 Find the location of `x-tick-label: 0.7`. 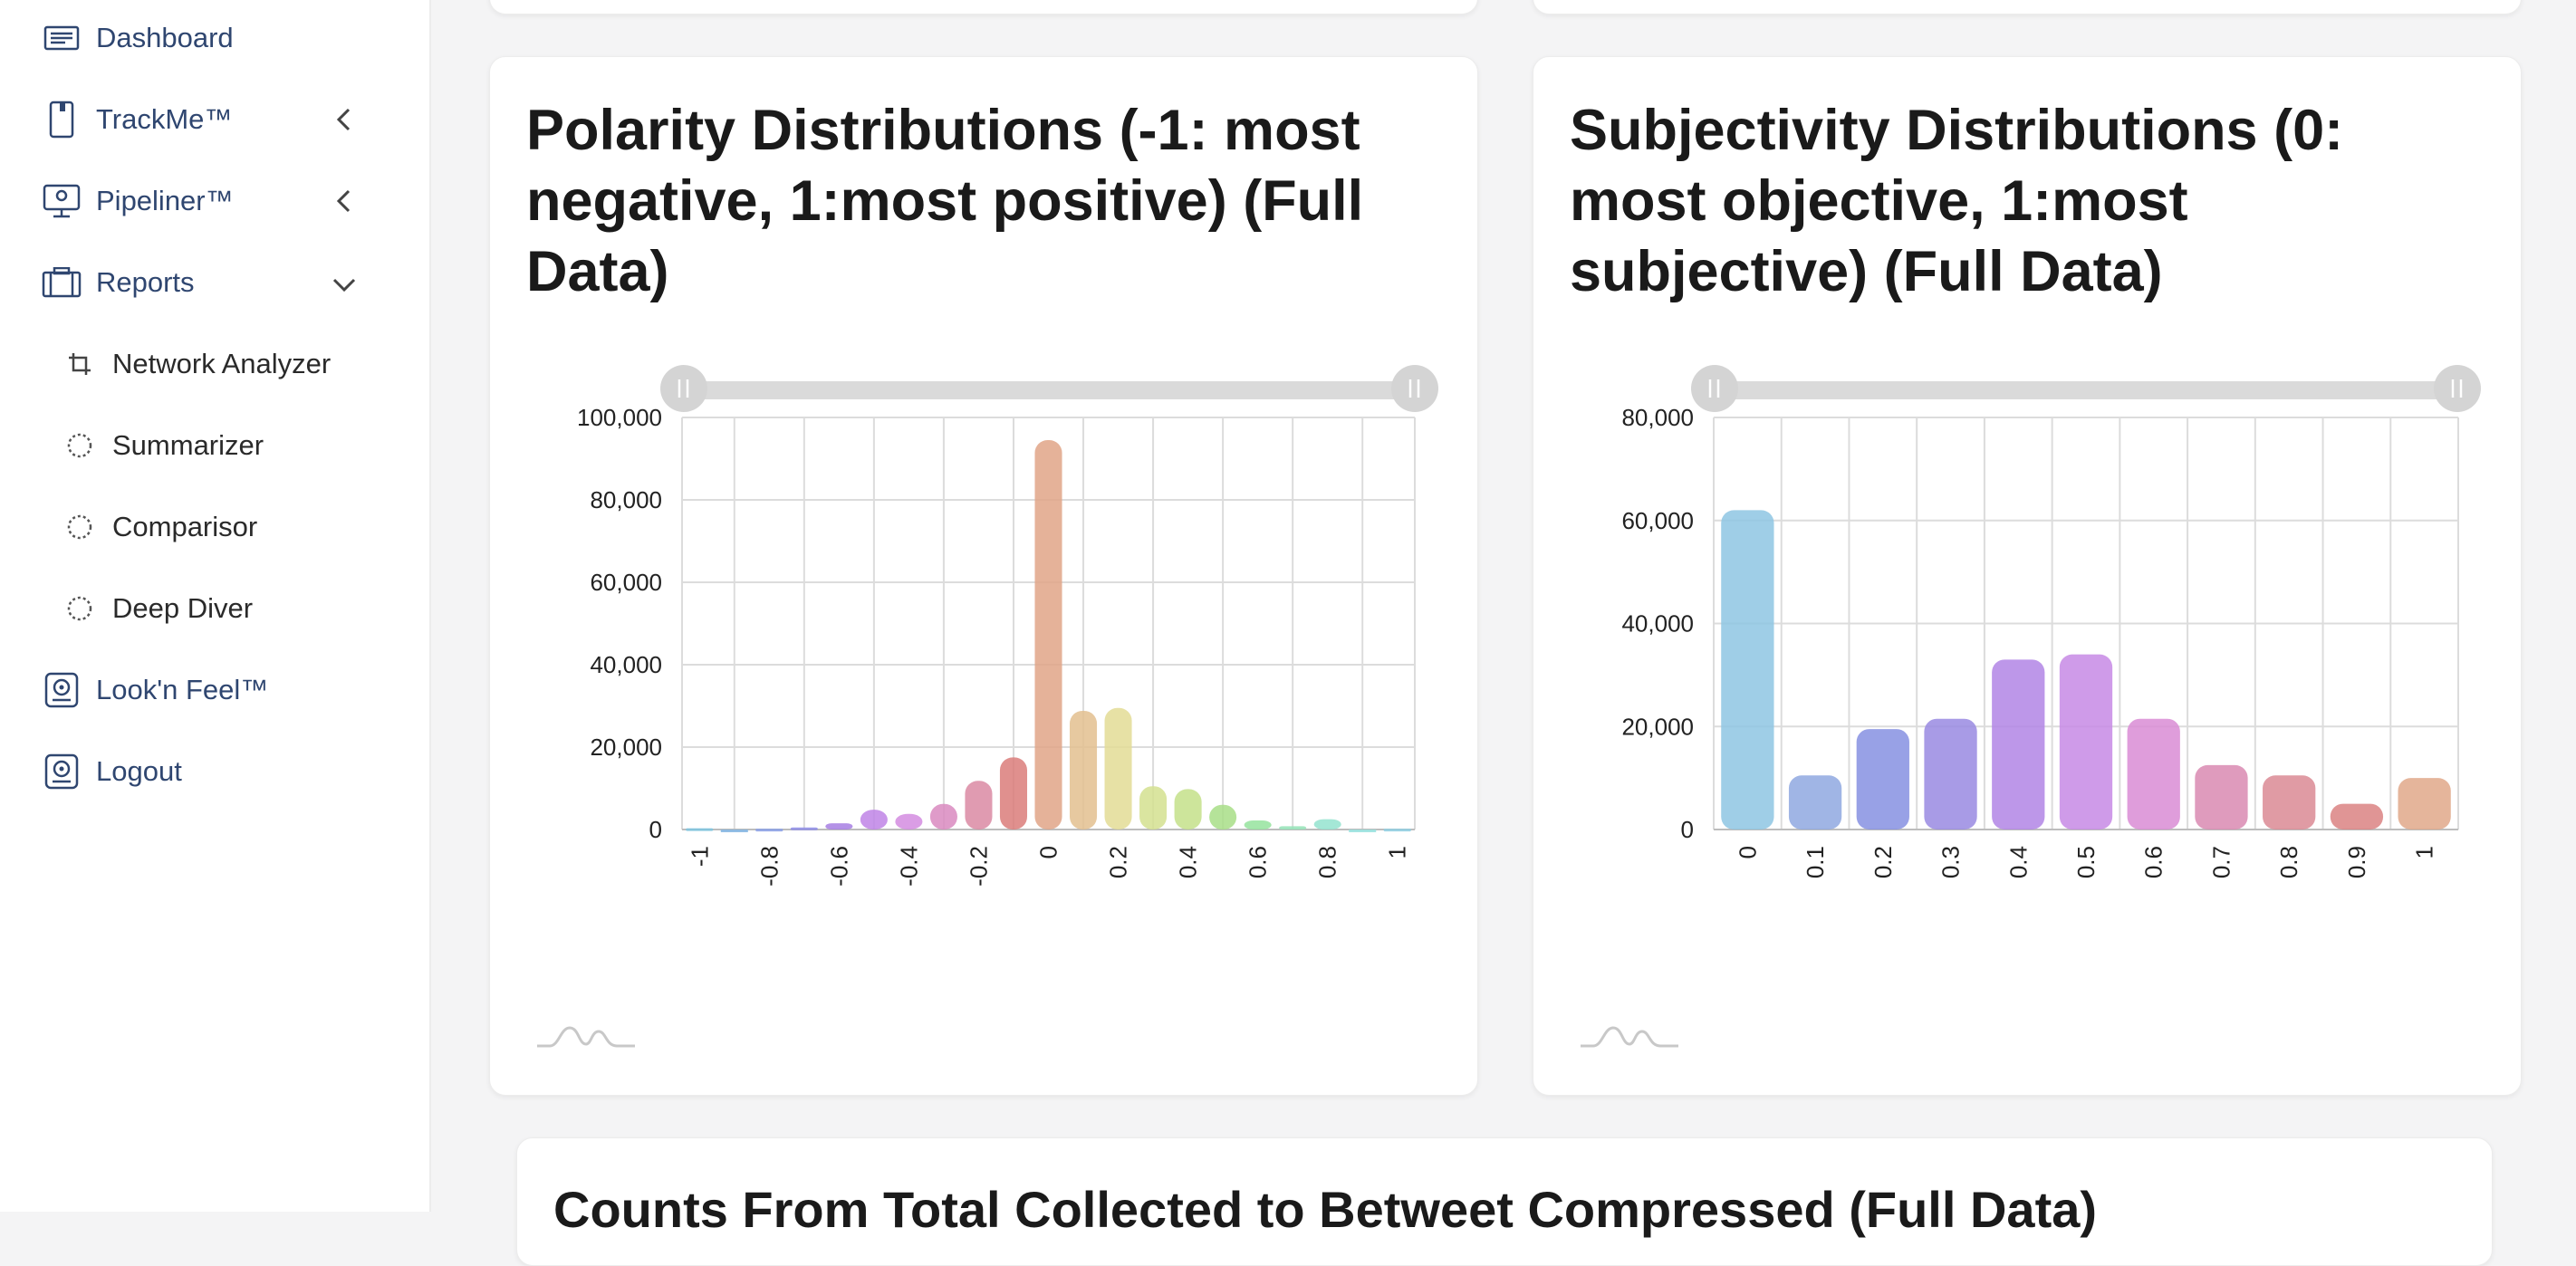

x-tick-label: 0.7 is located at coordinates (2221, 862).